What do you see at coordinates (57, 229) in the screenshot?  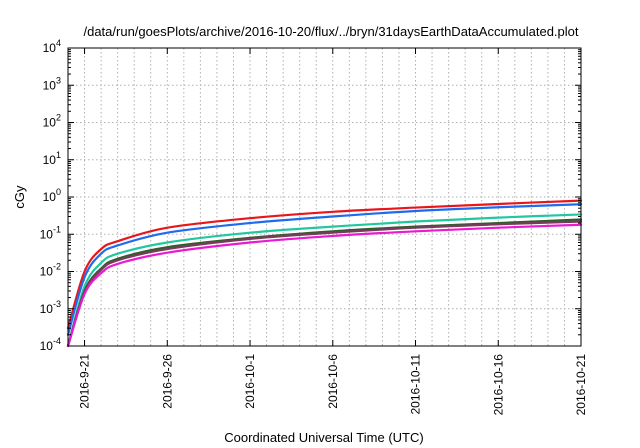 I see `y-tick-exponent: -1` at bounding box center [57, 229].